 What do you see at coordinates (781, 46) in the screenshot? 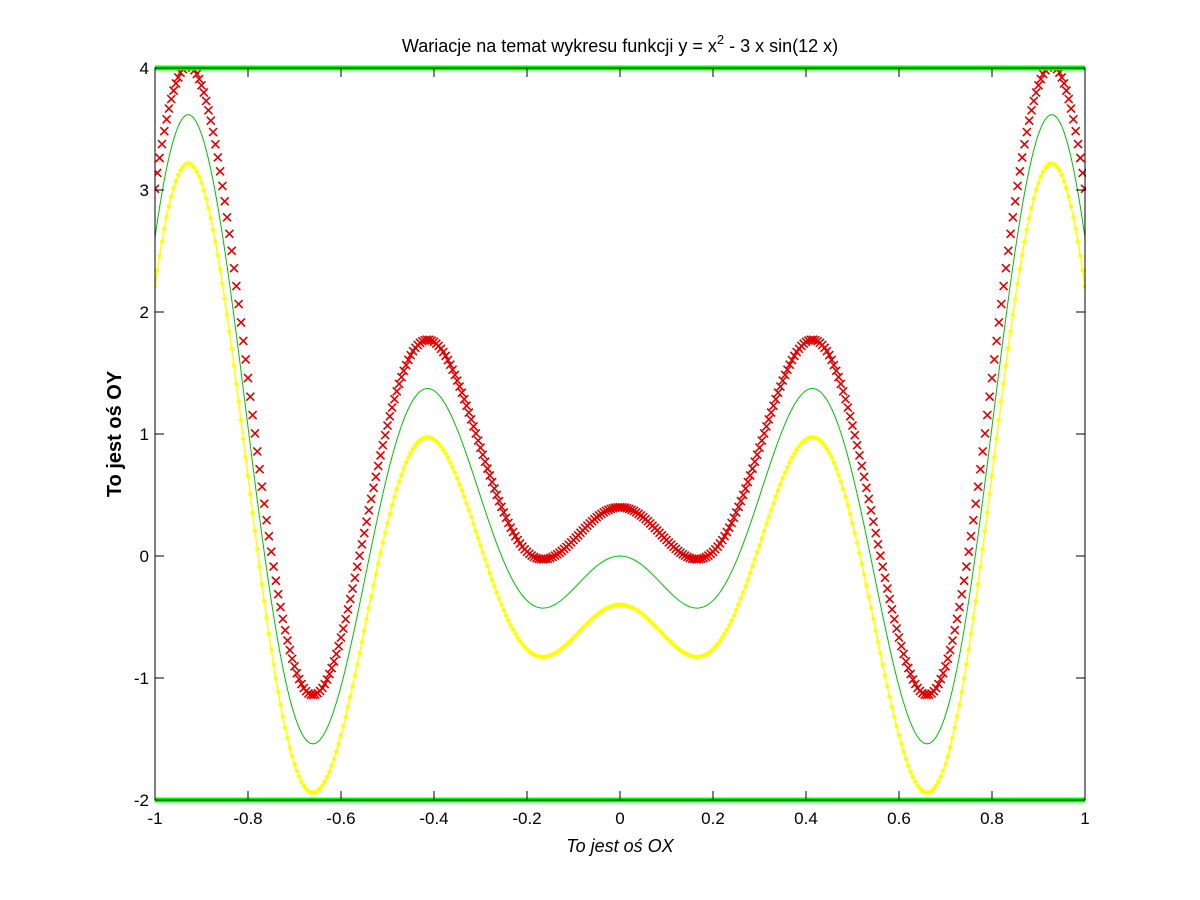
I see `chart-title-suffix: - 3 x sin(12 x)` at bounding box center [781, 46].